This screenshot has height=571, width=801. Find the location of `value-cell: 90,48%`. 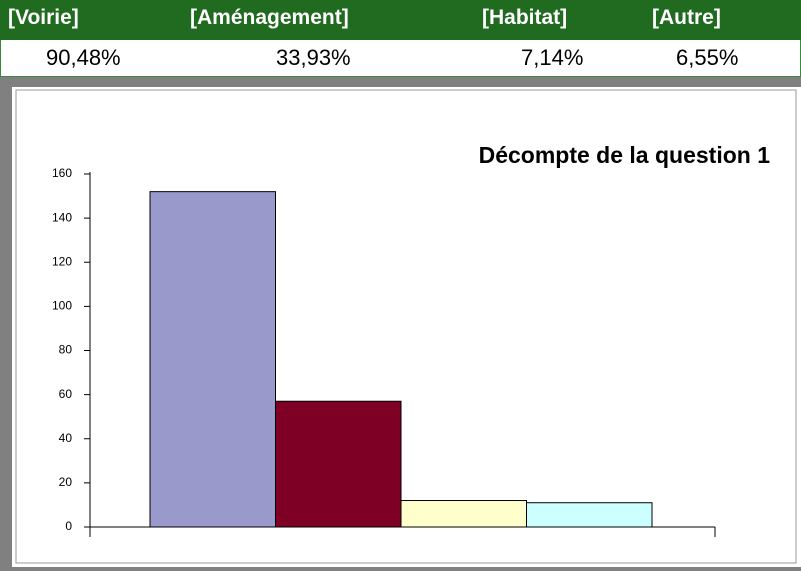

value-cell: 90,48% is located at coordinates (83, 57).